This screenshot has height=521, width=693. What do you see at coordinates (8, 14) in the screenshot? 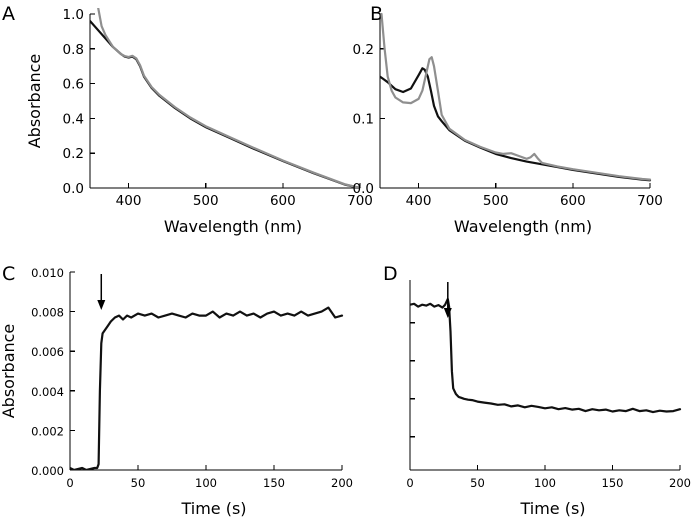
I see `panel-label: A` at bounding box center [8, 14].